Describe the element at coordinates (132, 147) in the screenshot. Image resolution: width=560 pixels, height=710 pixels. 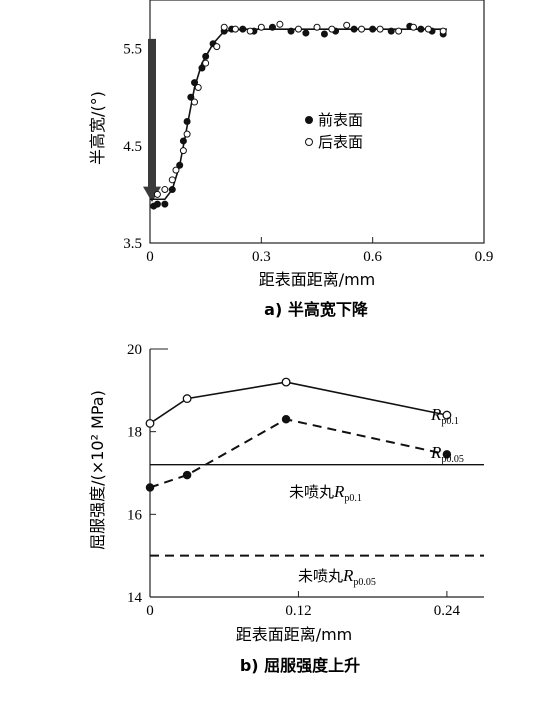
I see `chart-a-y-tick-label: 4.5` at that location.